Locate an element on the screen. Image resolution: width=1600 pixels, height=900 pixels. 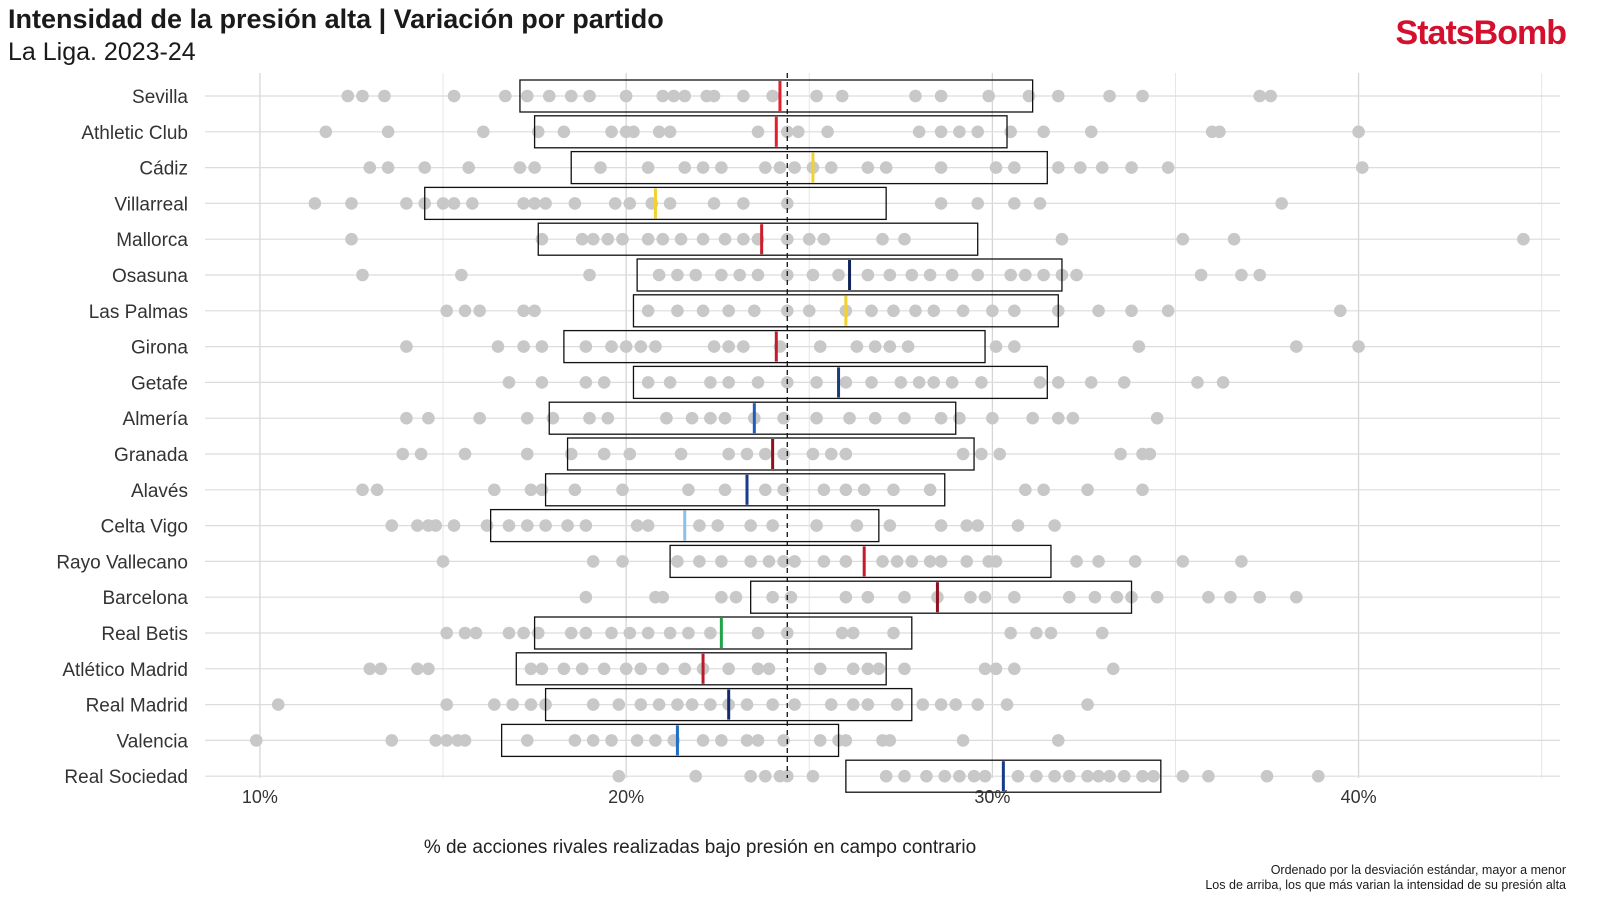
team-label: Alavés is located at coordinates (159, 491).